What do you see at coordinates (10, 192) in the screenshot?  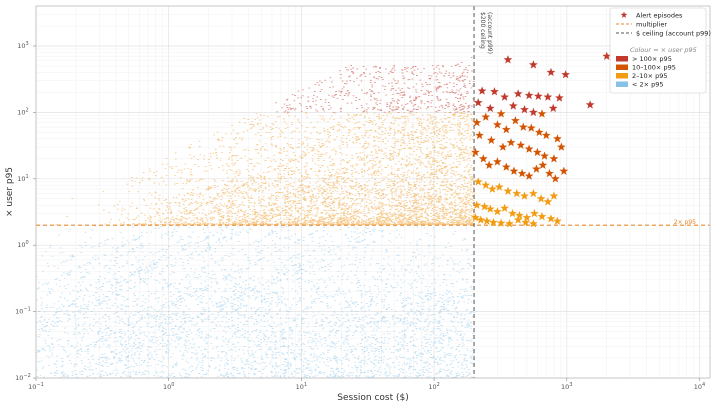 I see `y-axis-label: × user p95` at bounding box center [10, 192].